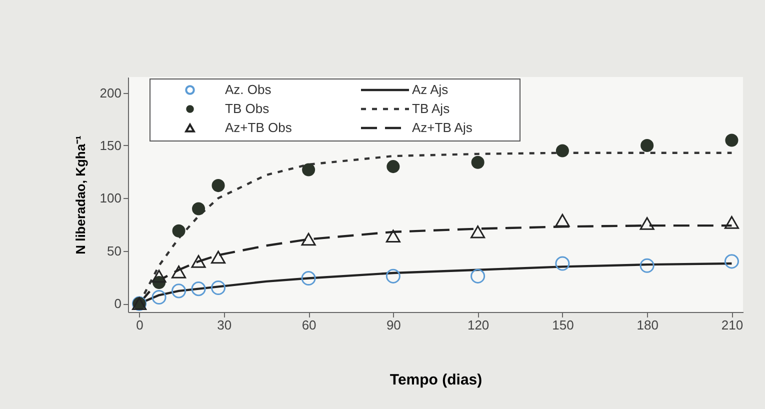  Describe the element at coordinates (247, 108) in the screenshot. I see `legend-label: TB Obs` at that location.